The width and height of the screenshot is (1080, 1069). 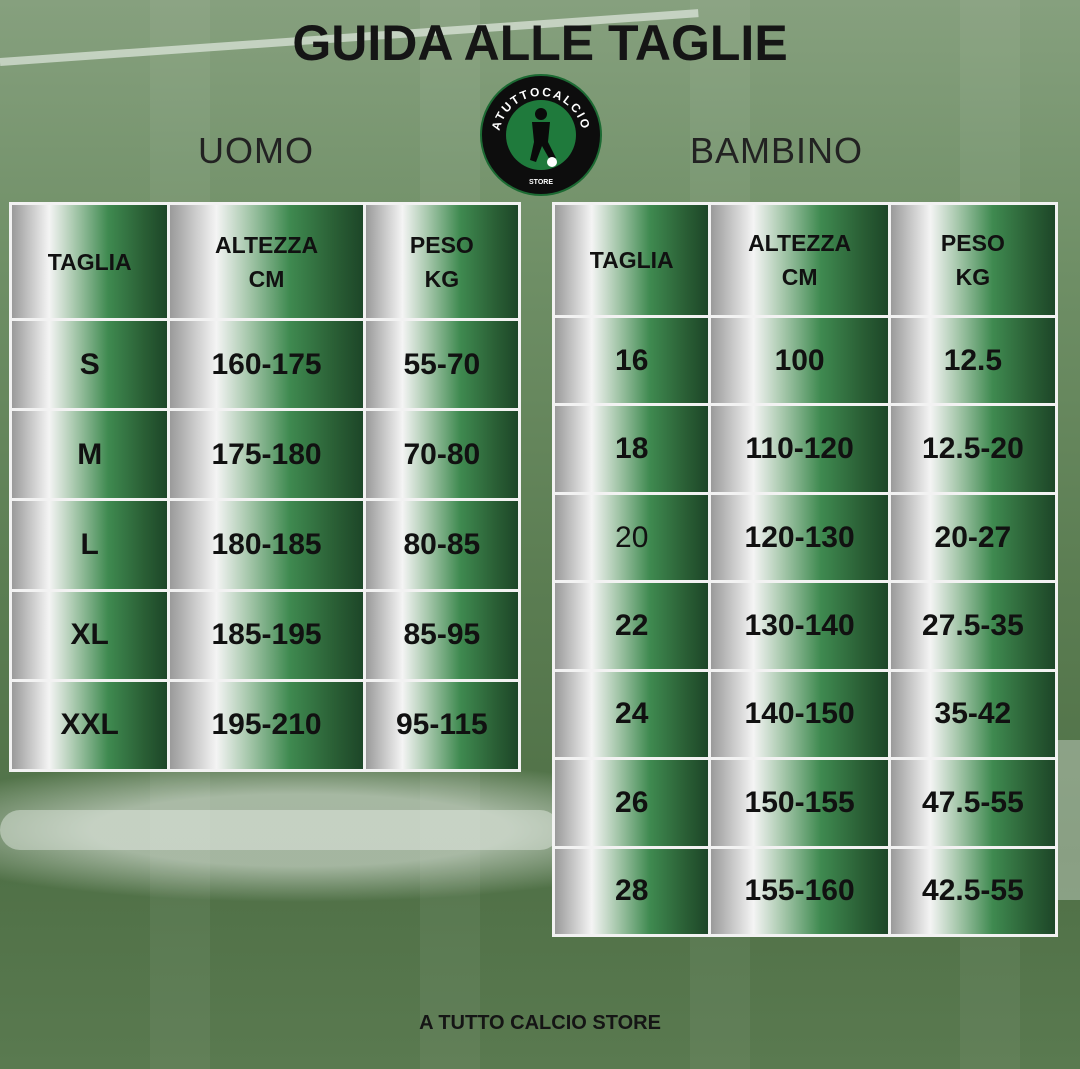 I want to click on height-cell: 160-175, so click(x=266, y=365).